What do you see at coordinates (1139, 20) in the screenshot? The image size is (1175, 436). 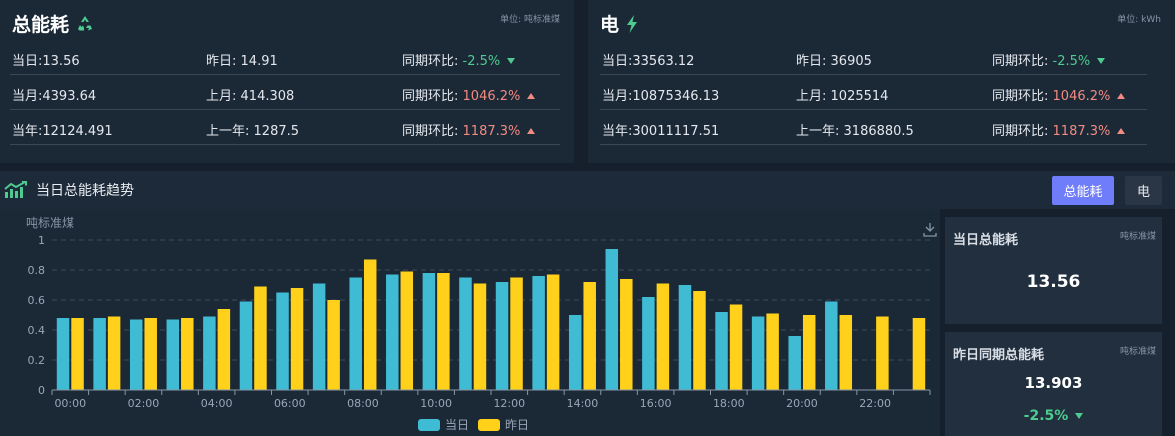 I see `electricity-unit: 单位: kWh` at bounding box center [1139, 20].